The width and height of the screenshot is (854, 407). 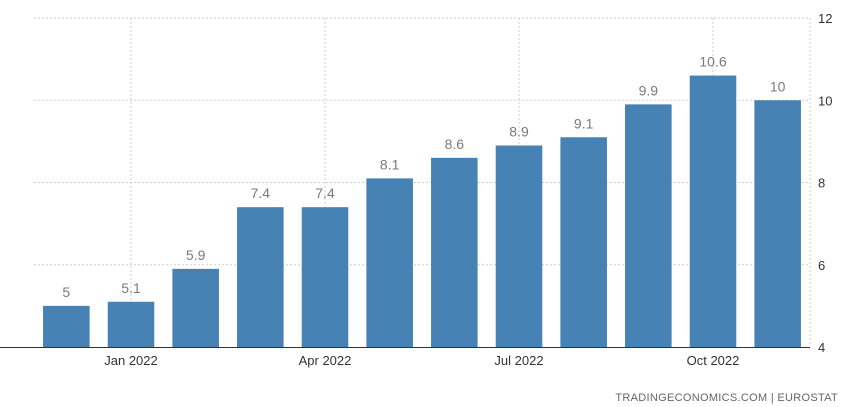 What do you see at coordinates (66, 292) in the screenshot?
I see `data-label: 5` at bounding box center [66, 292].